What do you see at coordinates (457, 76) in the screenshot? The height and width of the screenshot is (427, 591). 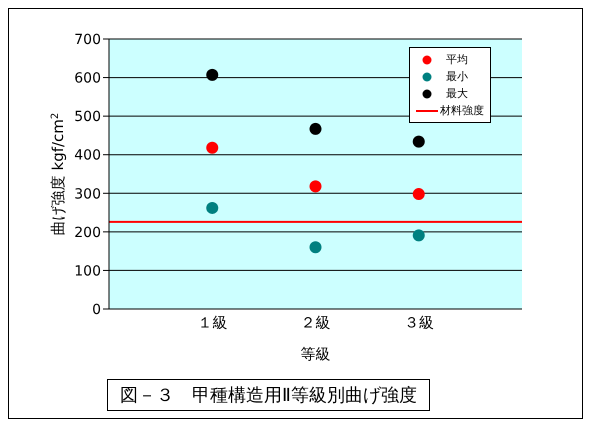 I see `legend-label: 最小` at bounding box center [457, 76].